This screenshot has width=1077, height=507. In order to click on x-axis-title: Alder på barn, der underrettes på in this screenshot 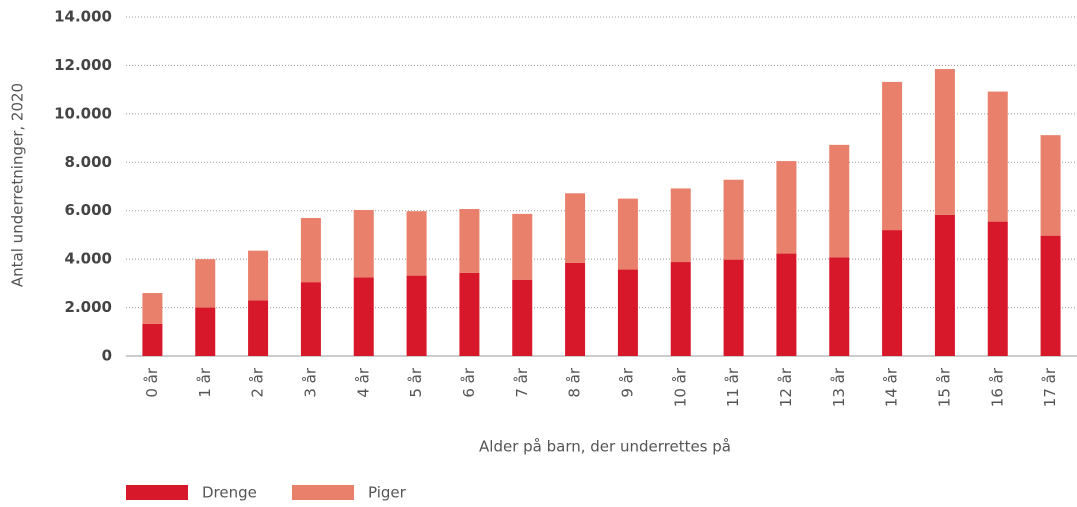, I will do `click(605, 447)`.